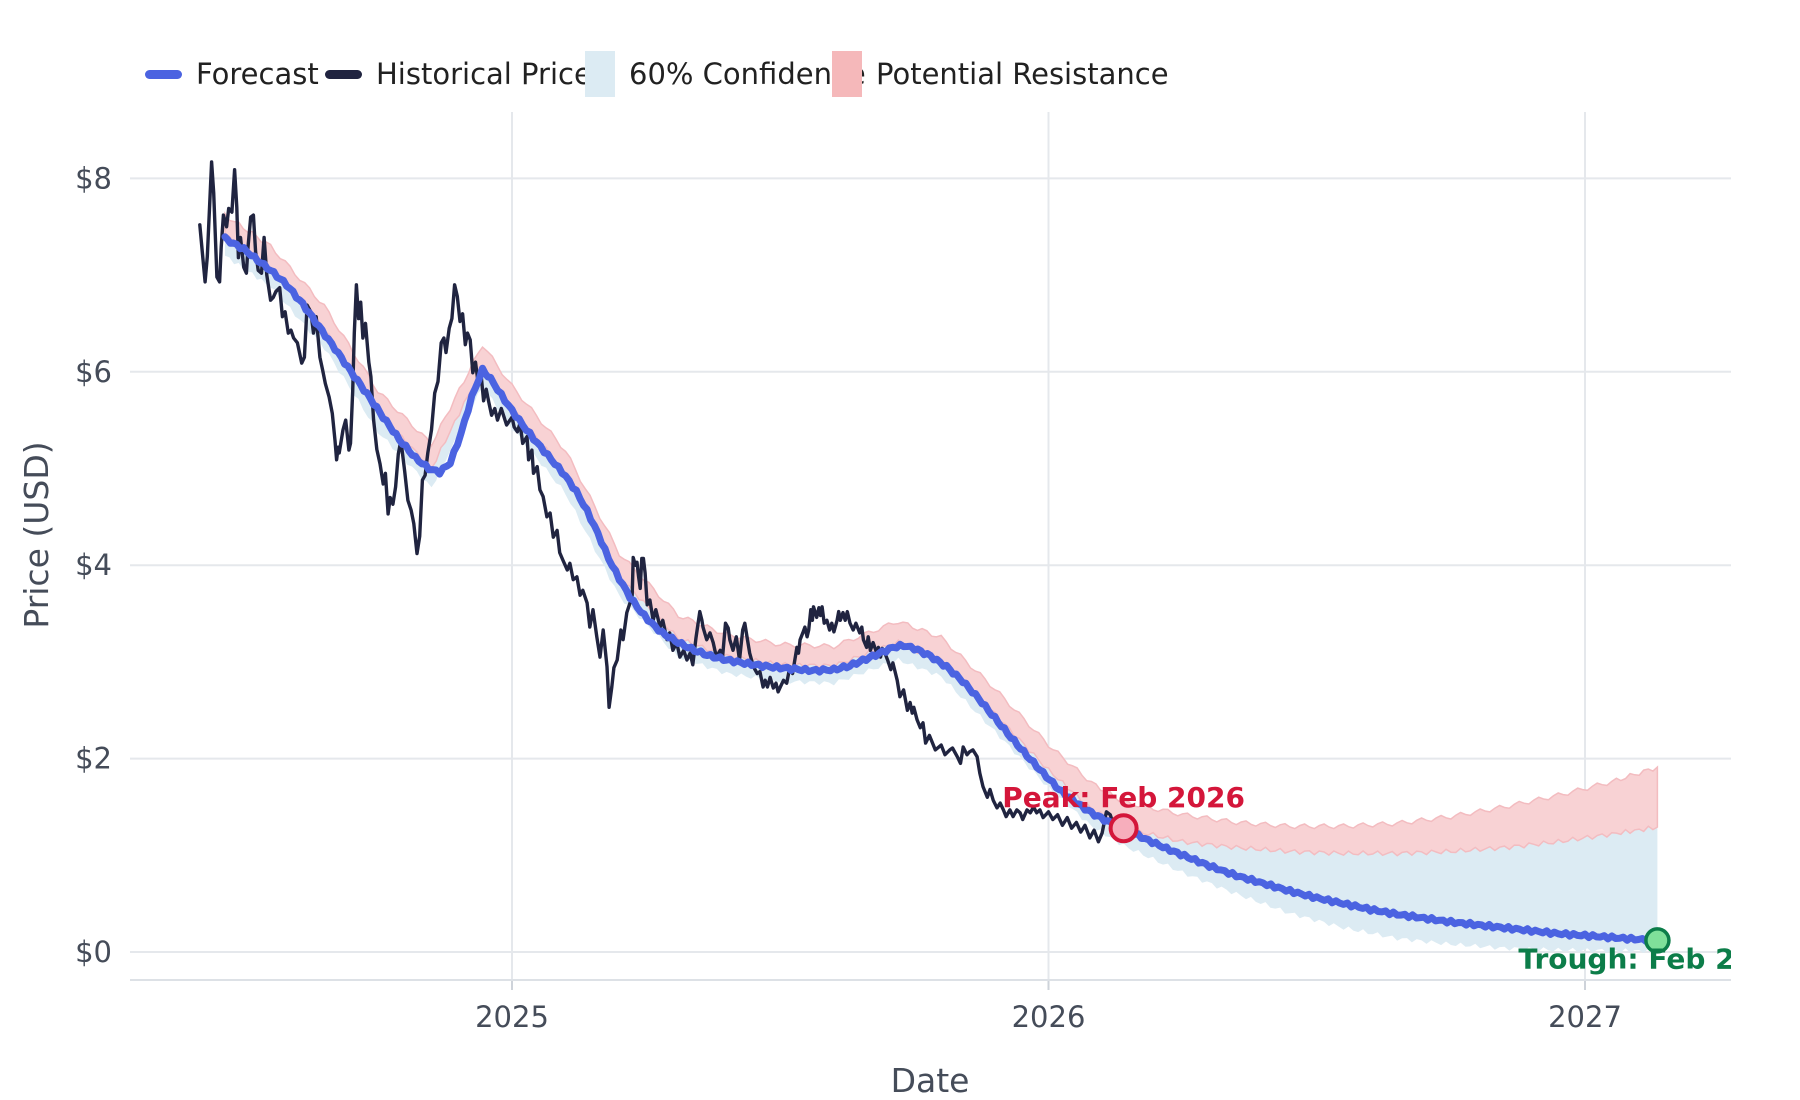 The height and width of the screenshot is (1100, 1800). Describe the element at coordinates (847, 74) in the screenshot. I see `resistance-band-swatch` at that location.